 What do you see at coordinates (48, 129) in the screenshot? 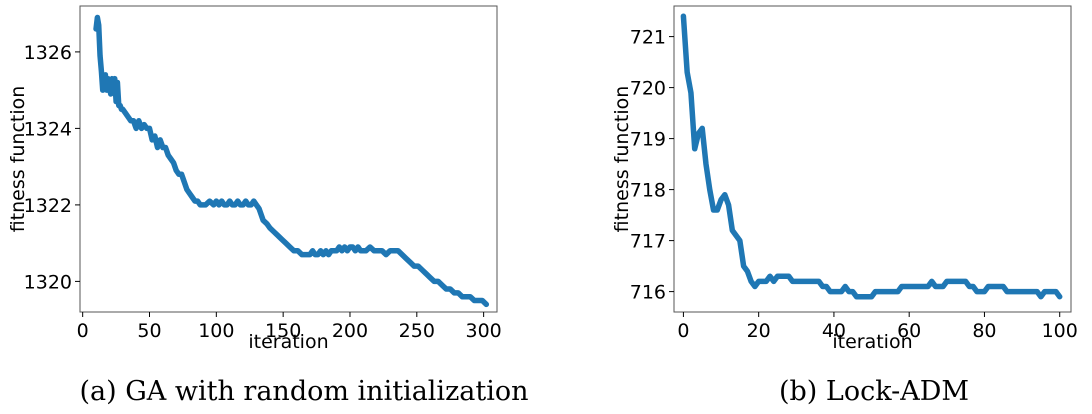
I see `y-tick-label: 1324` at bounding box center [48, 129].